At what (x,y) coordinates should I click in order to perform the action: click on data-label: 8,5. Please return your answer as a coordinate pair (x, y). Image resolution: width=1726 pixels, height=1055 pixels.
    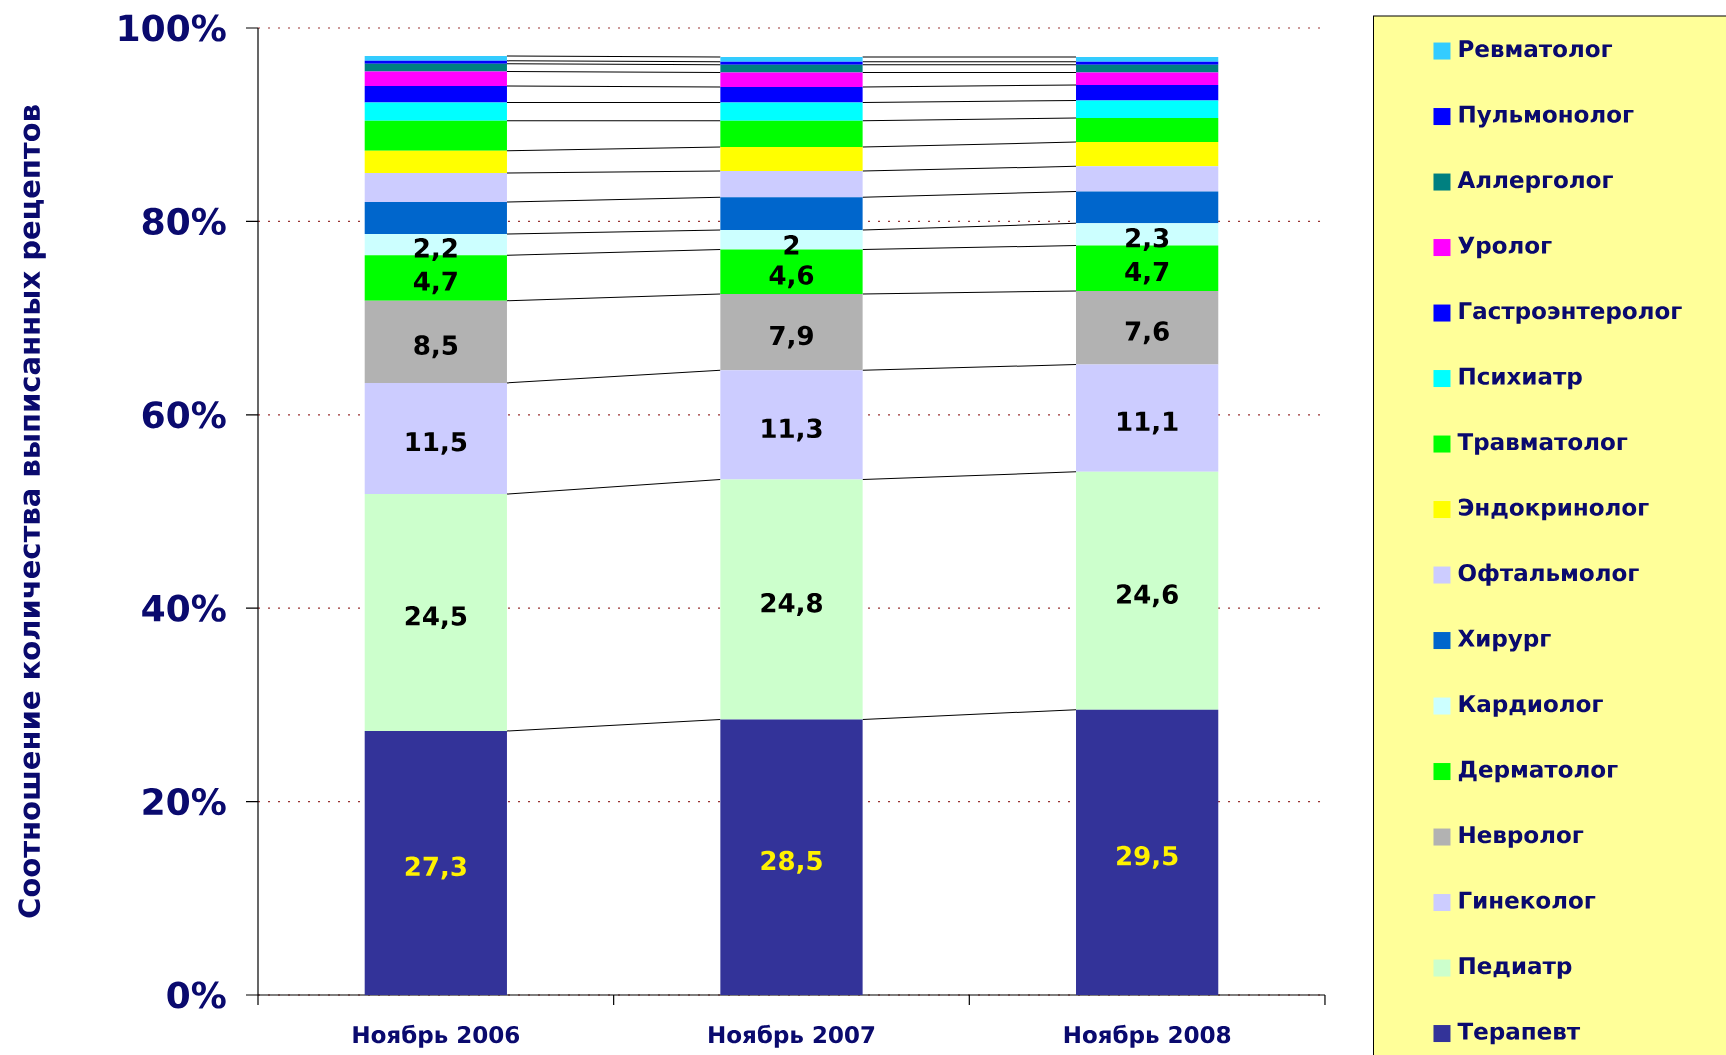
    Looking at the image, I should click on (436, 347).